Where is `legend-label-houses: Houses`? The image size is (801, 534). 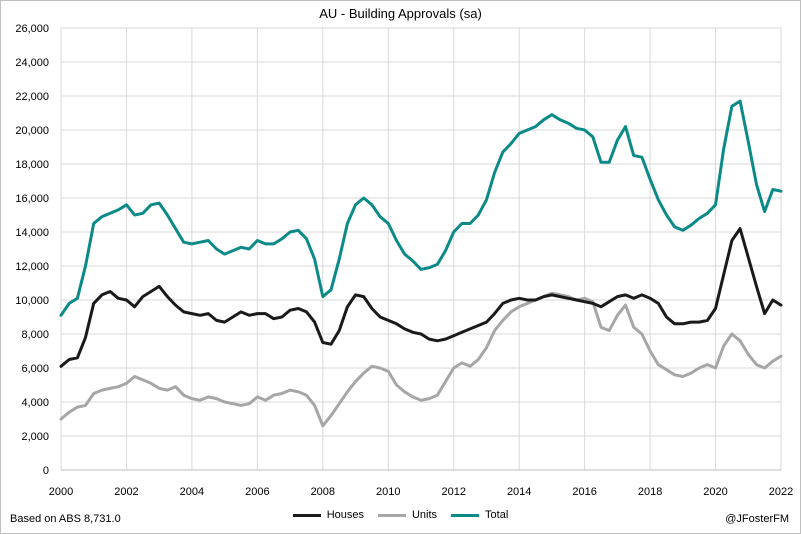 legend-label-houses: Houses is located at coordinates (345, 515).